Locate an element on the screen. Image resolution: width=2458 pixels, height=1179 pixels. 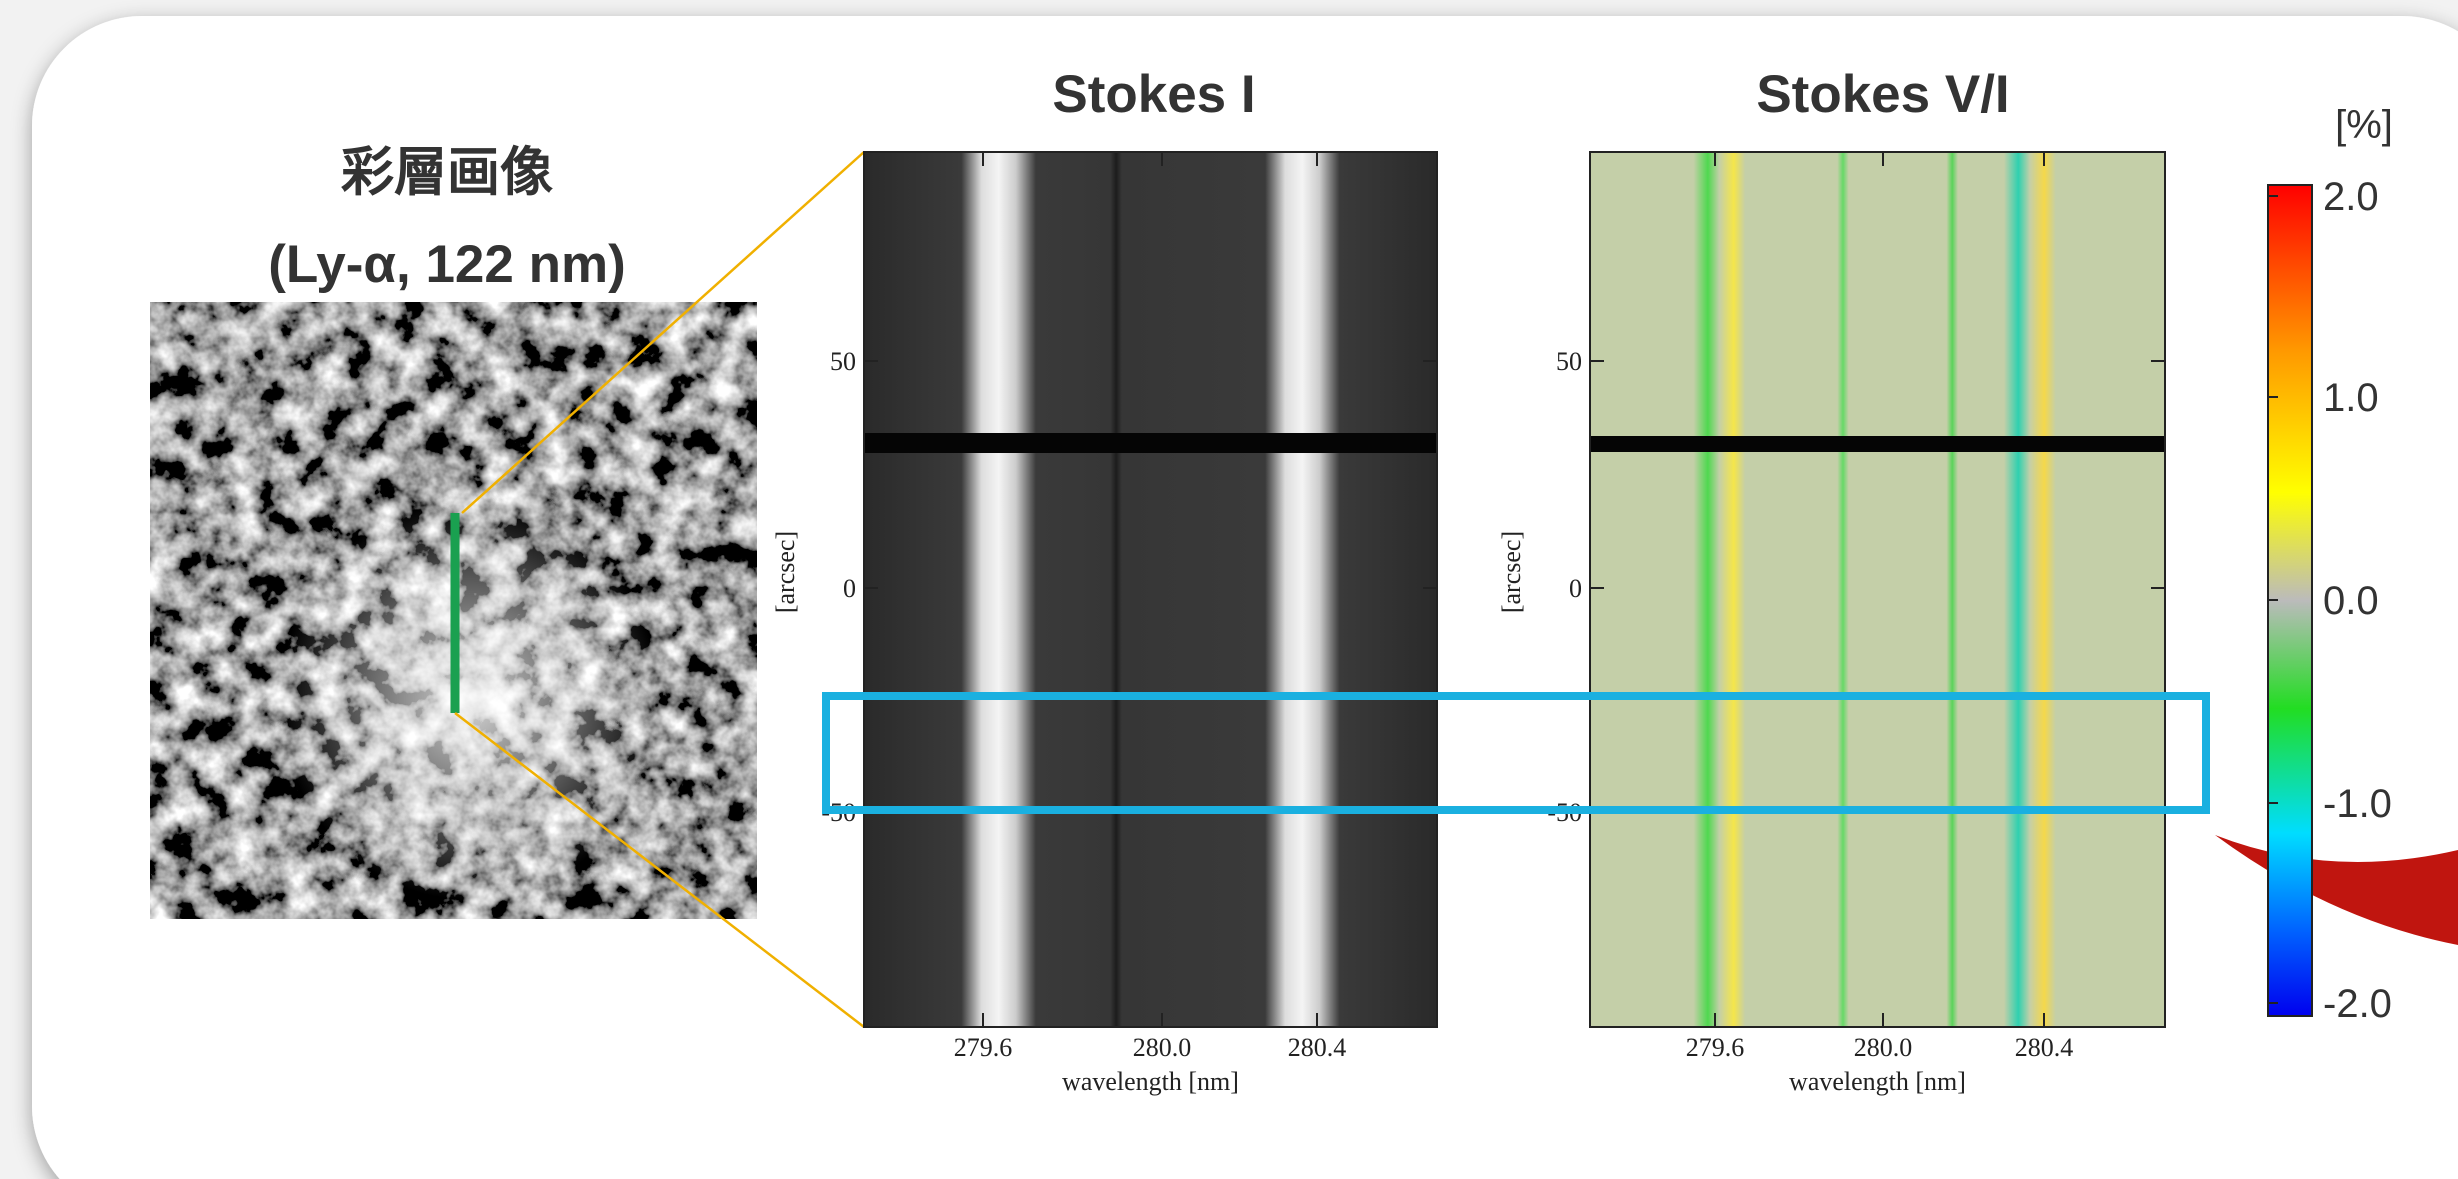
image-title: 彩層画像 is located at coordinates (447, 172).